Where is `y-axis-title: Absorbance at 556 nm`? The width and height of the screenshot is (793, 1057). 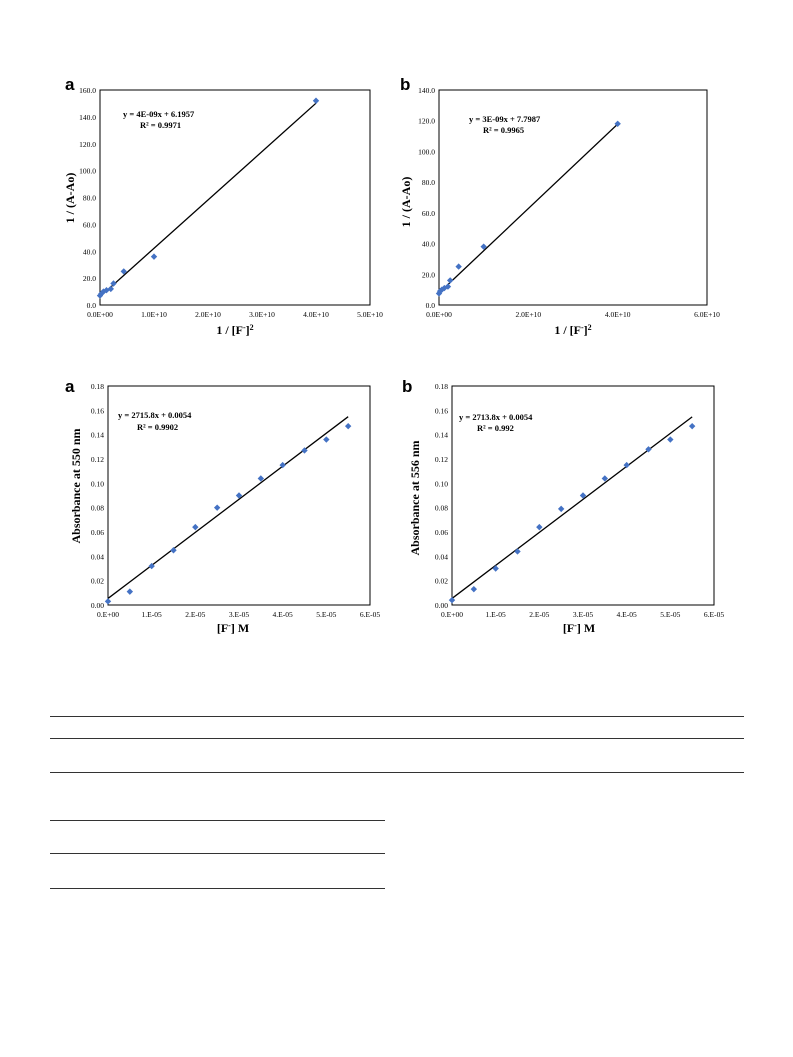
y-axis-title: Absorbance at 556 nm is located at coordinates (415, 497).